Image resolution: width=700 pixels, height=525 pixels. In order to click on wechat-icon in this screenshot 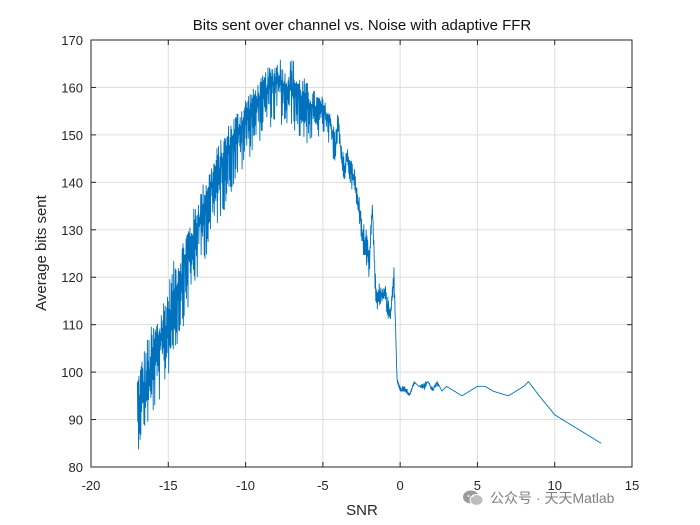, I will do `click(473, 498)`.